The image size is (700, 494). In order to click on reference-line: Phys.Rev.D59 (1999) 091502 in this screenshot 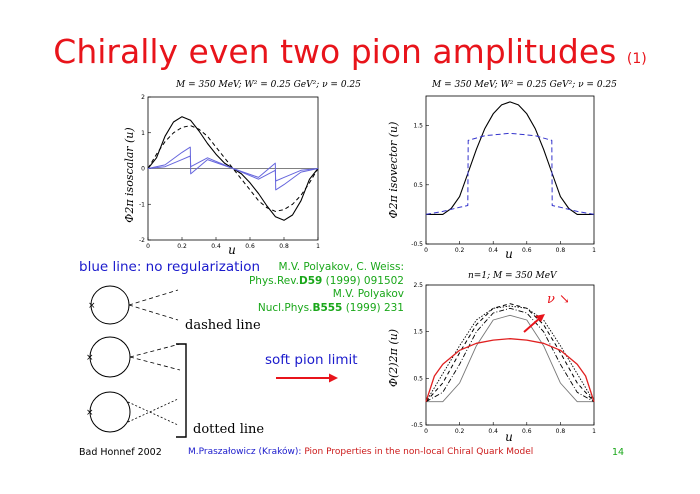, I will do `click(326, 282)`.